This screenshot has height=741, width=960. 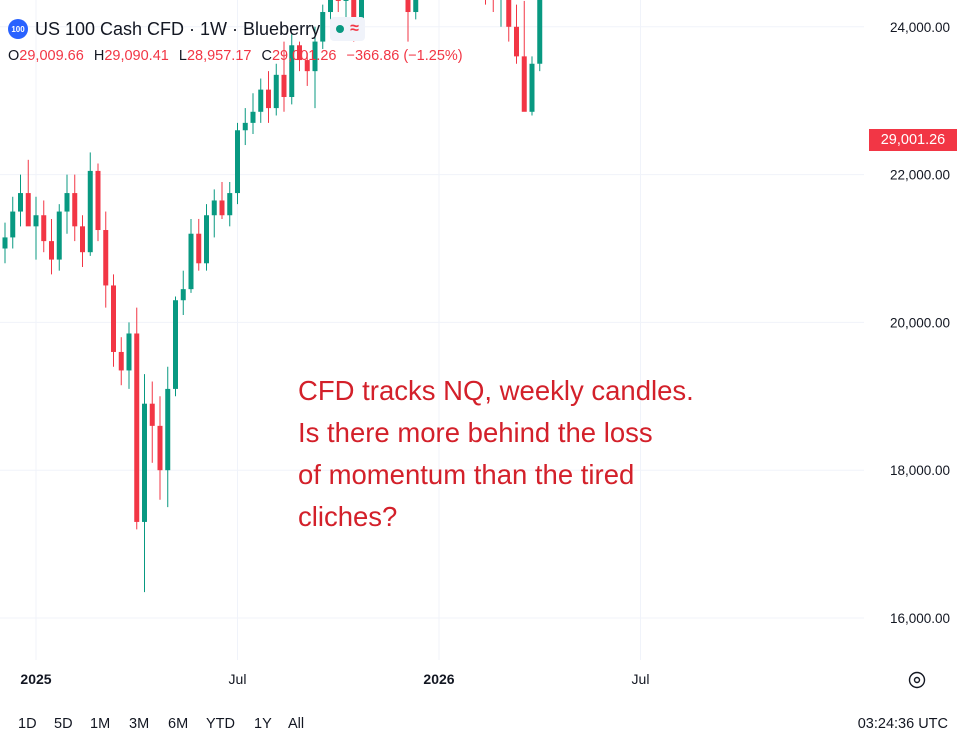 I want to click on range-5d-button: 5D, so click(x=63, y=724).